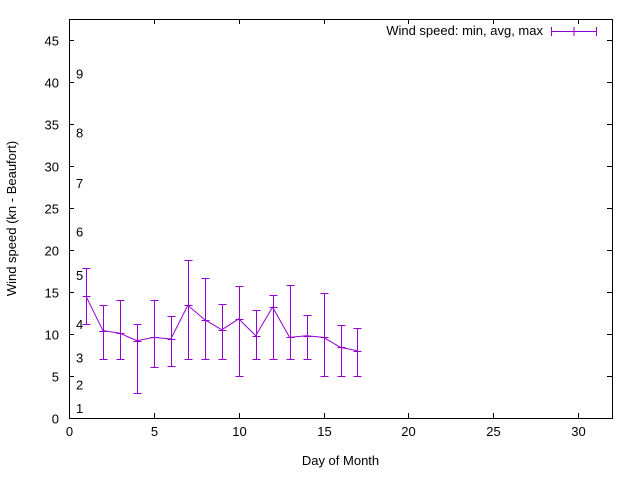 Image resolution: width=640 pixels, height=480 pixels. What do you see at coordinates (324, 431) in the screenshot?
I see `x-tick-label-15: 15` at bounding box center [324, 431].